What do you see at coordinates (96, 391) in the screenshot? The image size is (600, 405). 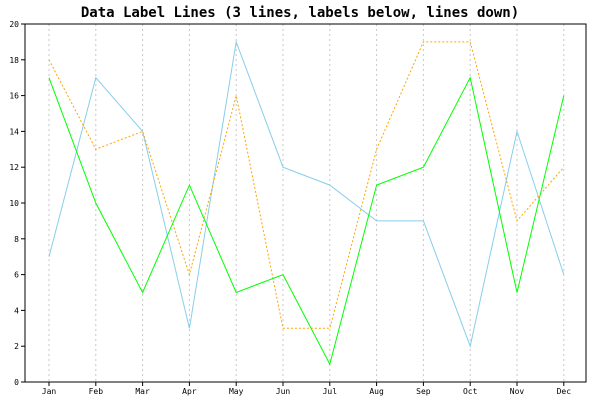 I see `x-tick-label: Feb` at bounding box center [96, 391].